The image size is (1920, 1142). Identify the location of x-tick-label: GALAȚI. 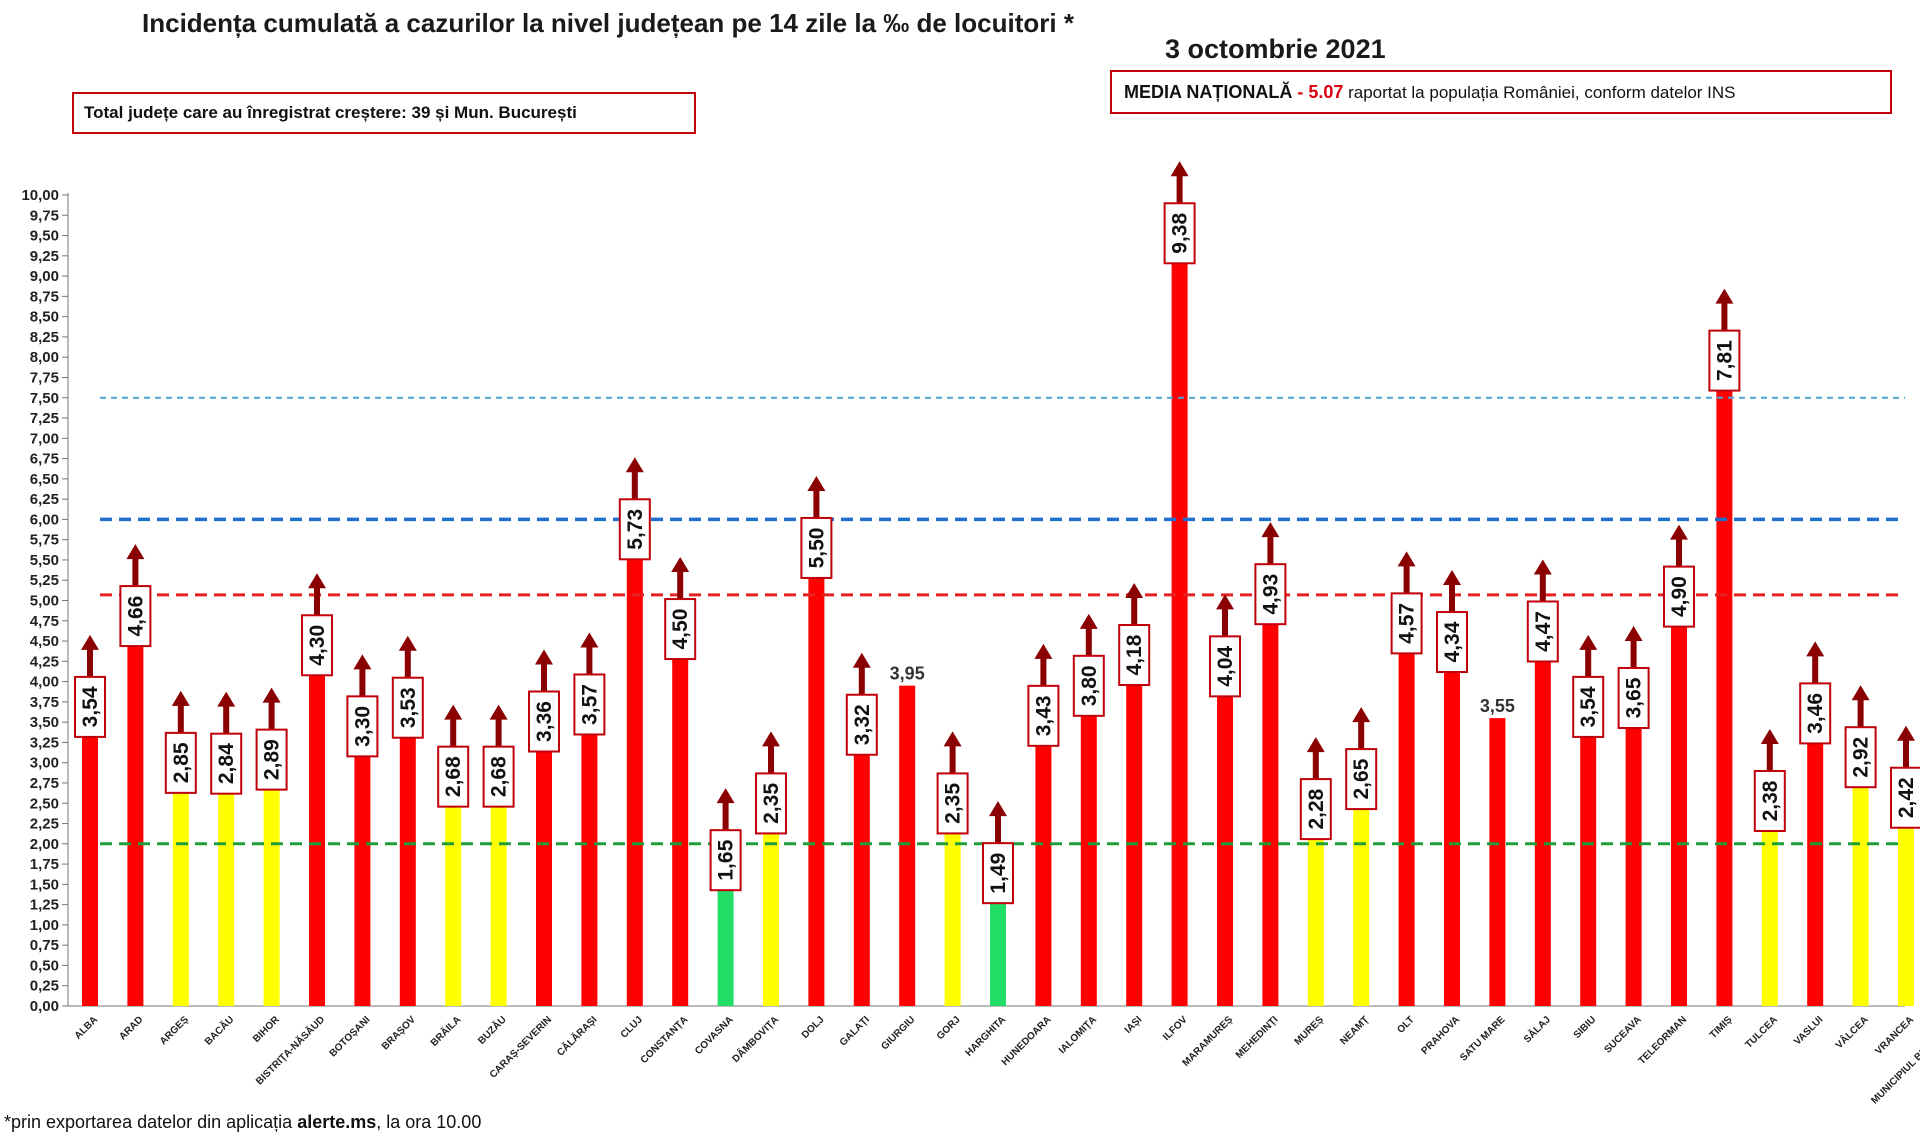
(855, 1031).